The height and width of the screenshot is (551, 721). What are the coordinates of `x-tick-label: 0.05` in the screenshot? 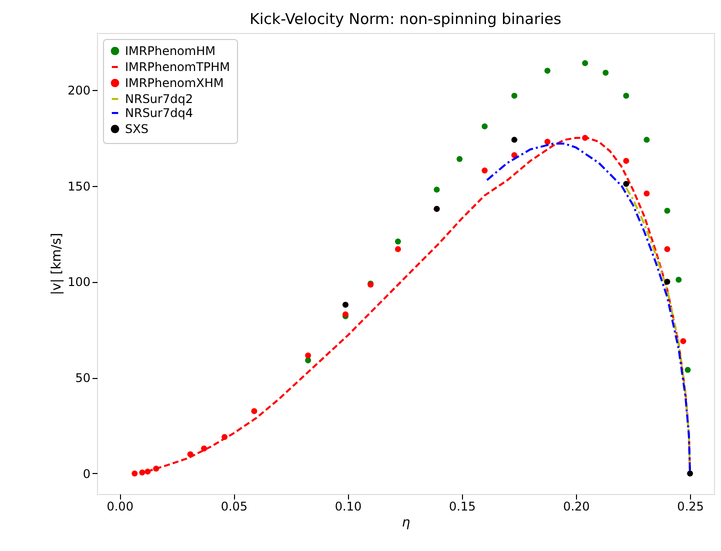 It's located at (234, 507).